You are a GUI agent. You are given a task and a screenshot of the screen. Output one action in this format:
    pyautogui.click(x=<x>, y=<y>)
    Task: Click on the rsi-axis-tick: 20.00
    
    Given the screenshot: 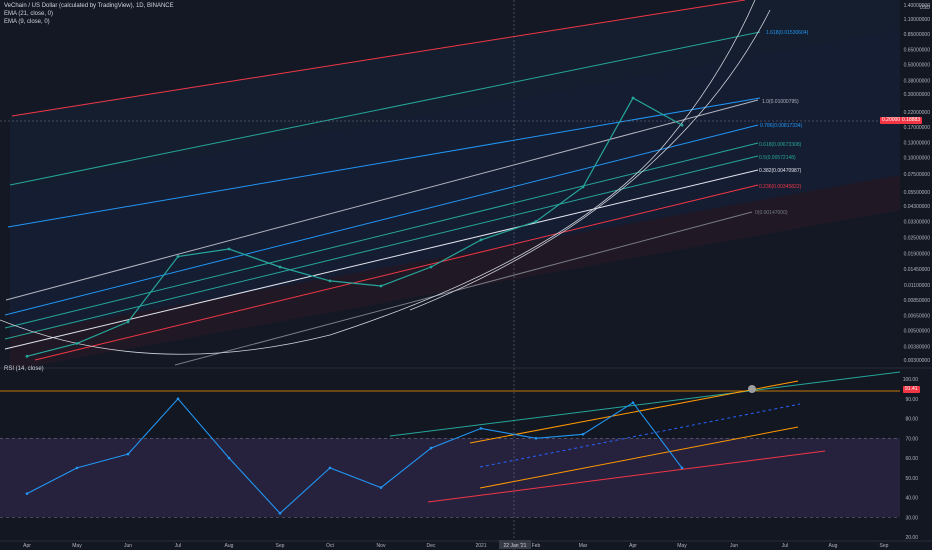 What is the action you would take?
    pyautogui.click(x=911, y=538)
    